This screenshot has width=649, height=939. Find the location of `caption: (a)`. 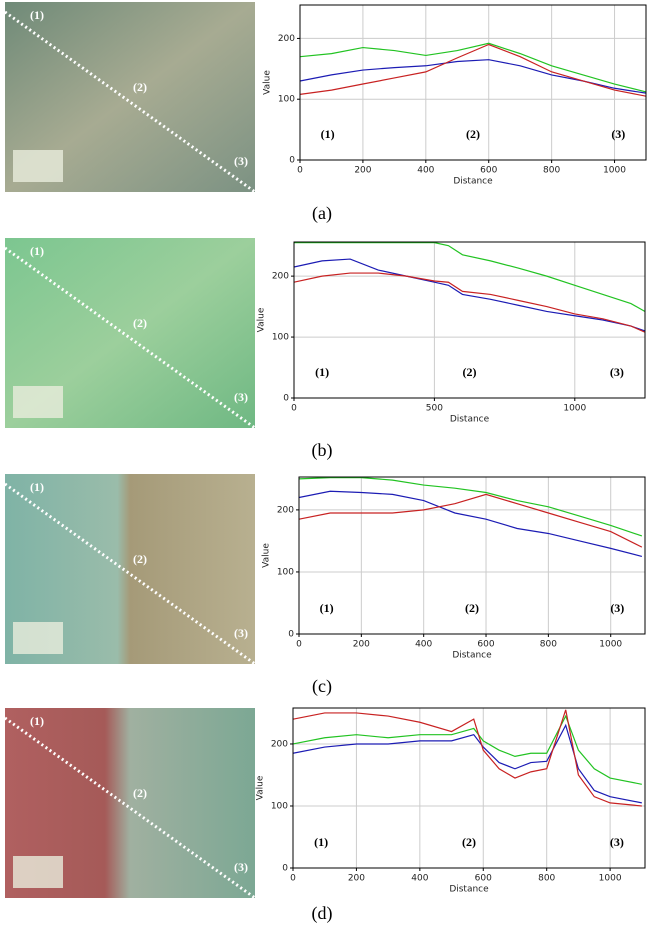

caption: (a) is located at coordinates (322, 213).